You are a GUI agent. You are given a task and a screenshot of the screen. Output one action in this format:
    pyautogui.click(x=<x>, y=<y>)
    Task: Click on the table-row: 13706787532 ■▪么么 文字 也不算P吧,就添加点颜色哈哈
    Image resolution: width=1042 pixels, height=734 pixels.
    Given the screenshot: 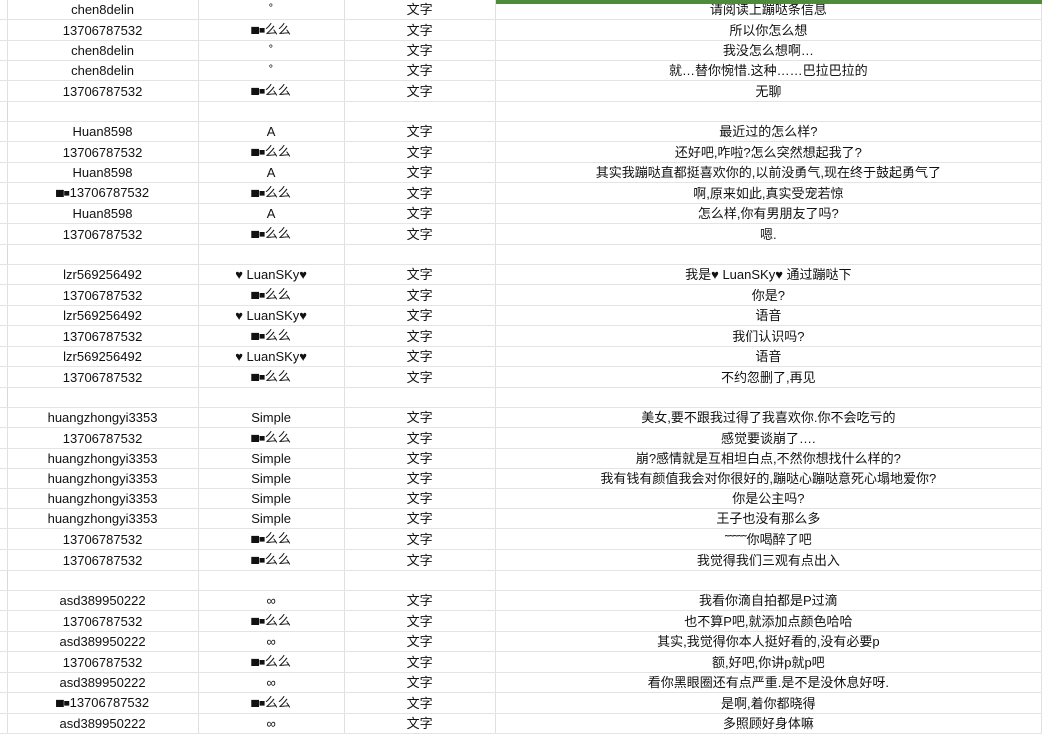 What is the action you would take?
    pyautogui.click(x=521, y=621)
    